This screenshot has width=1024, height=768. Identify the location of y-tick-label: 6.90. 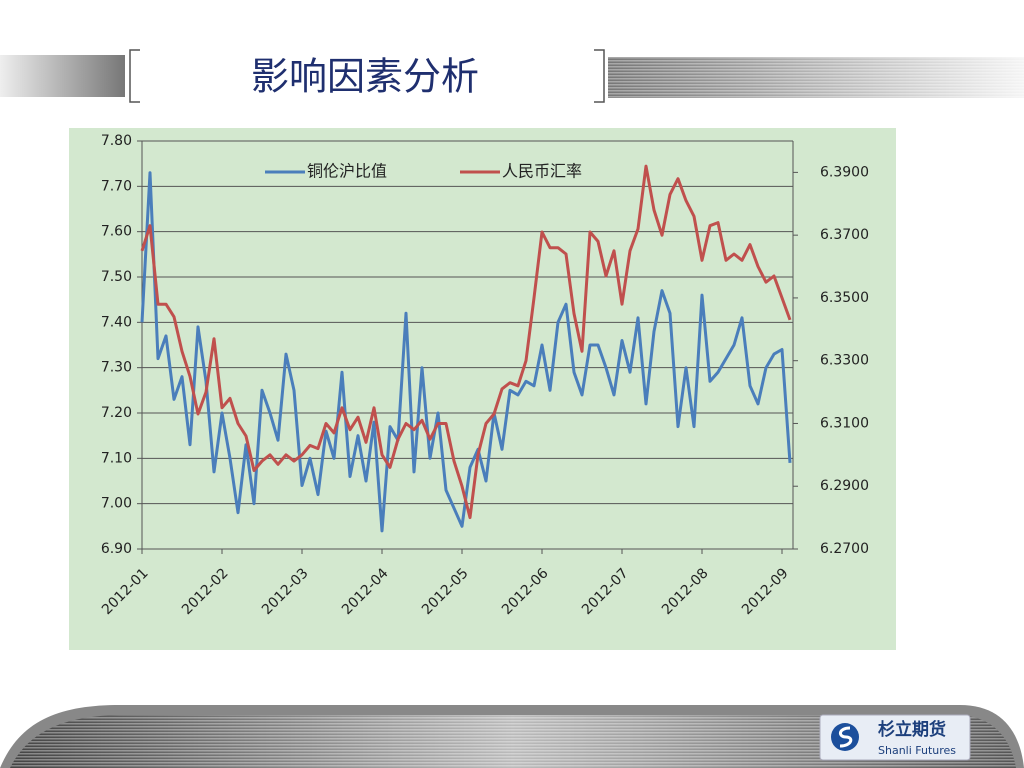
(116, 549).